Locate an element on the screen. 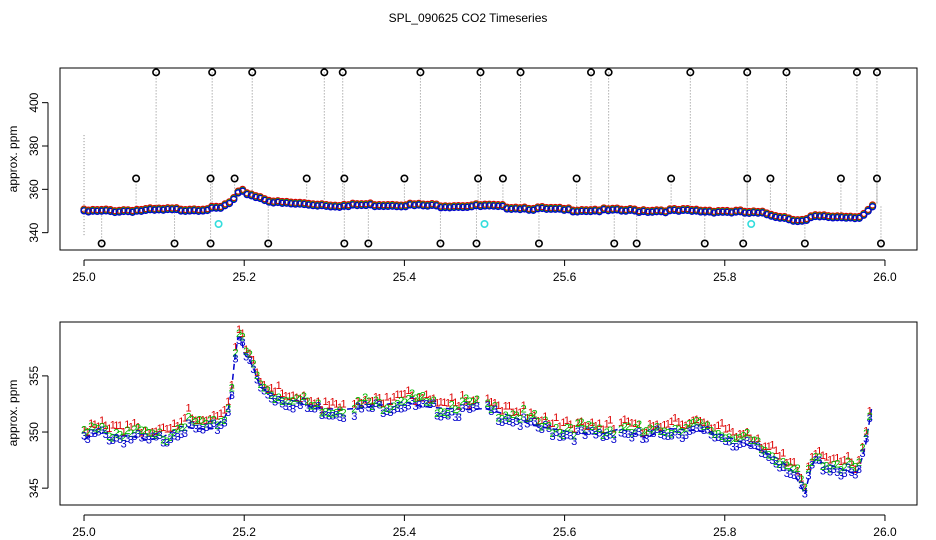  x-tick-label: 25.6 is located at coordinates (565, 277).